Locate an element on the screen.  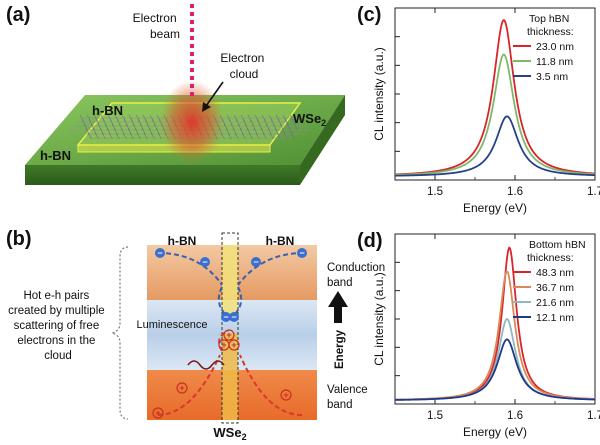
hbn-top-label: h-BN is located at coordinates (107, 110).